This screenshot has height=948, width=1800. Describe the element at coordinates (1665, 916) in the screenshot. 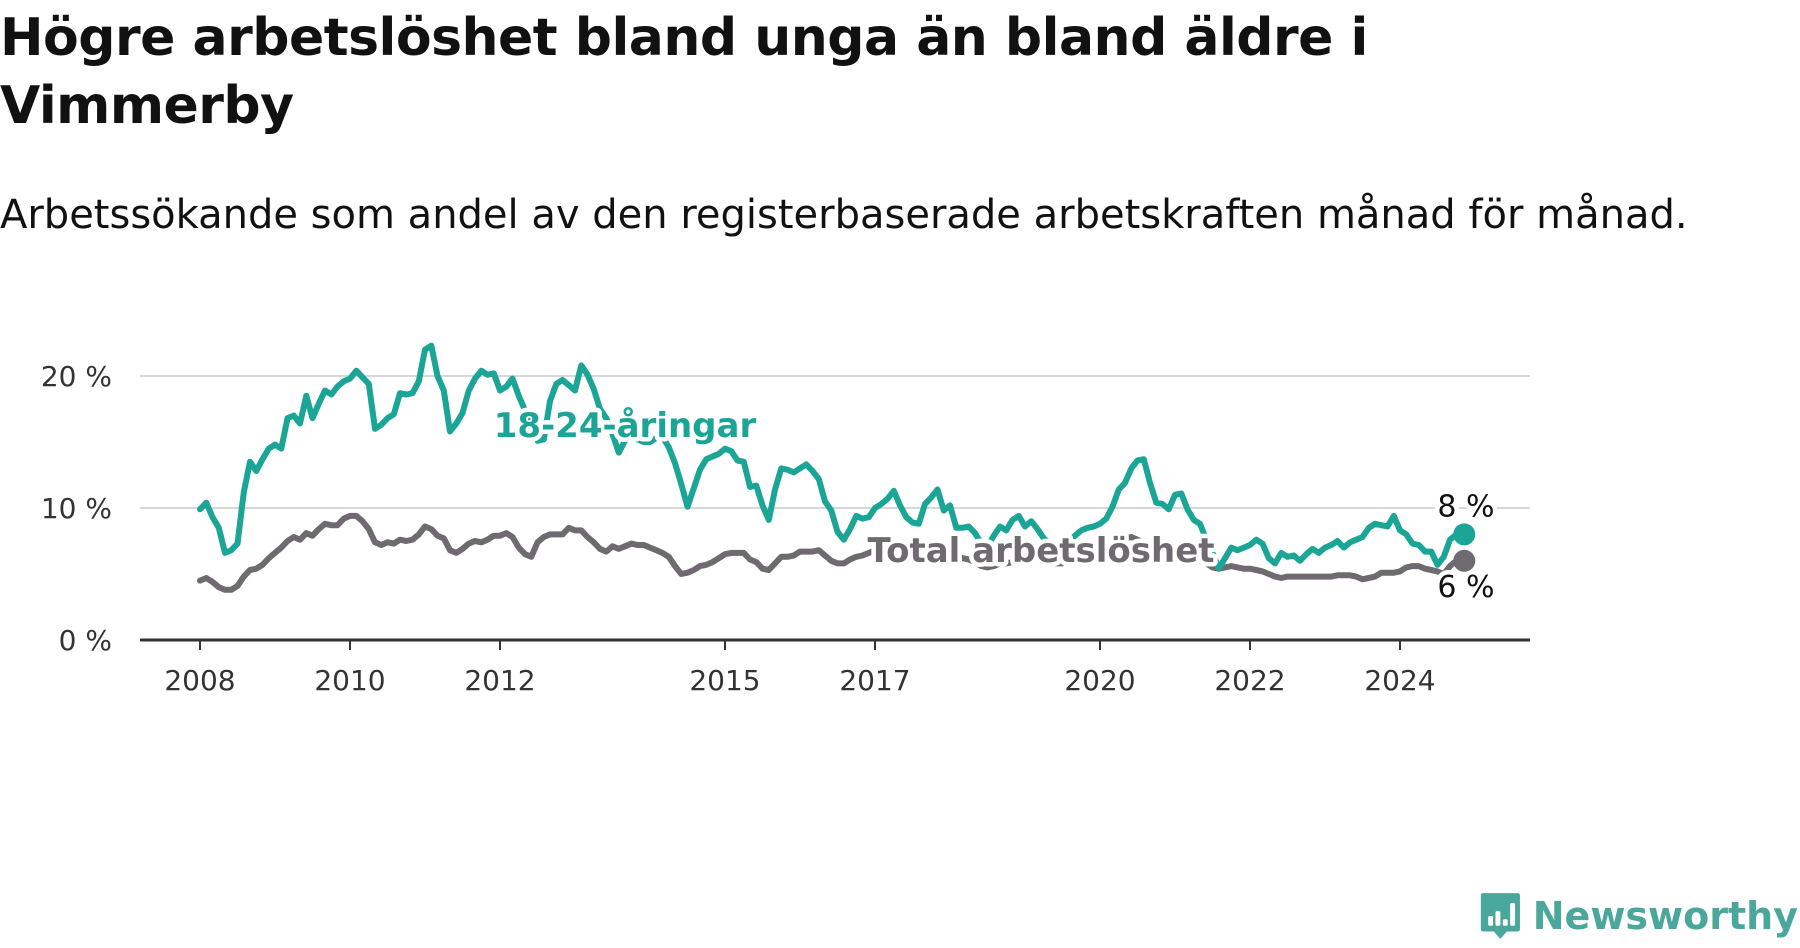

I see `brand-name: Newsworthy` at that location.